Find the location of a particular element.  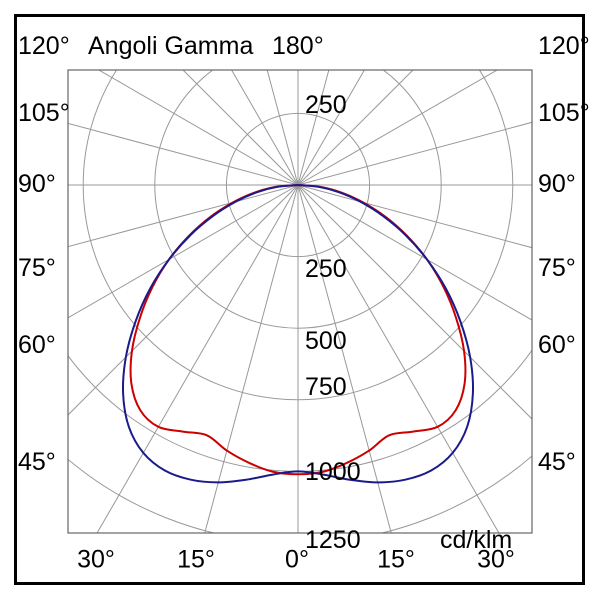

left-angle-label-60: 60° is located at coordinates (37, 345).